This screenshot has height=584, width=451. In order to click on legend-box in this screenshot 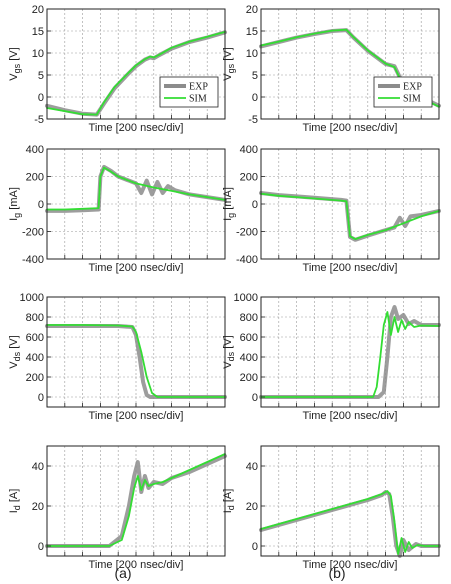, I will do `click(403, 92)`.